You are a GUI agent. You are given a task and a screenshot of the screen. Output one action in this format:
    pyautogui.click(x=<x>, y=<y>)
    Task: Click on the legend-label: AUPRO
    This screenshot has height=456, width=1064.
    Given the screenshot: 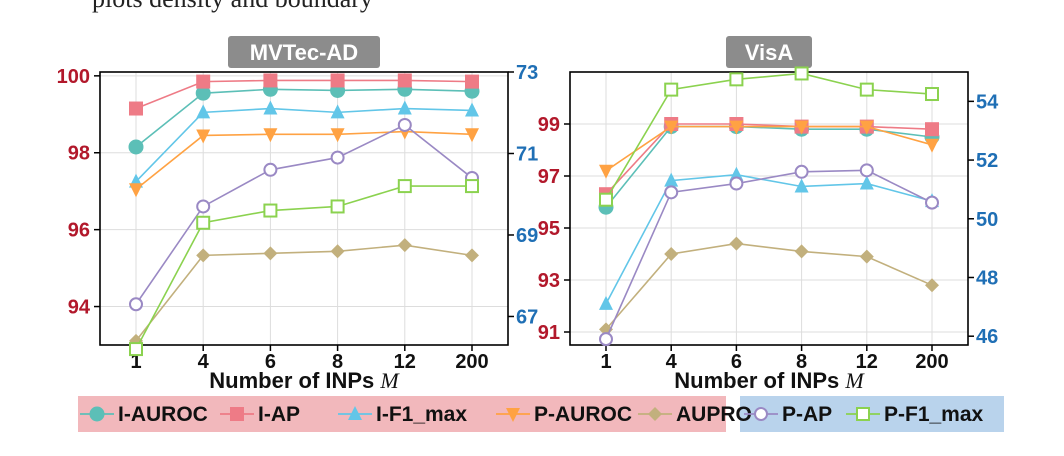 What is the action you would take?
    pyautogui.click(x=714, y=414)
    